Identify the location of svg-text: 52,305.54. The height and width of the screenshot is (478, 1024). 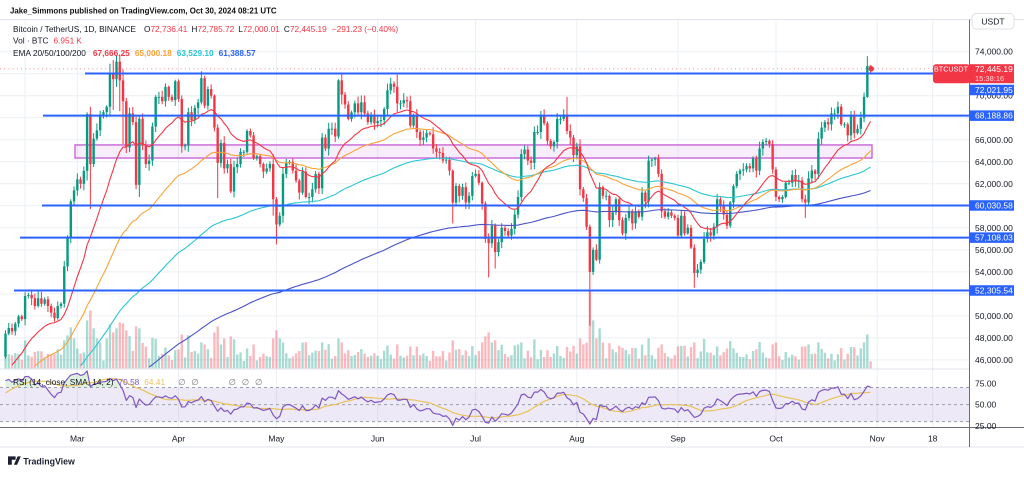
(994, 290).